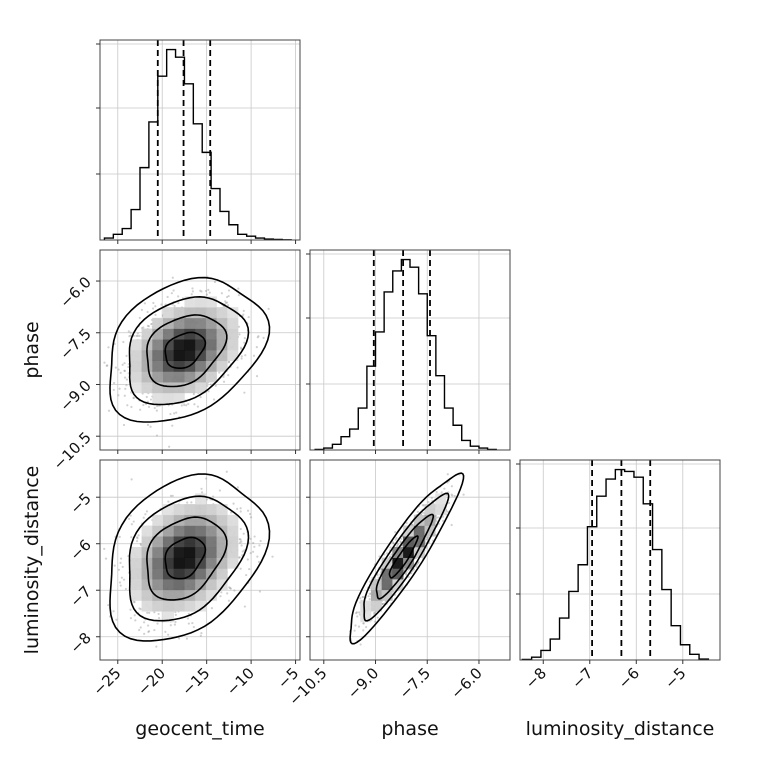 This screenshot has width=760, height=760. Describe the element at coordinates (629, 678) in the screenshot. I see `x-tick-label: −6` at that location.